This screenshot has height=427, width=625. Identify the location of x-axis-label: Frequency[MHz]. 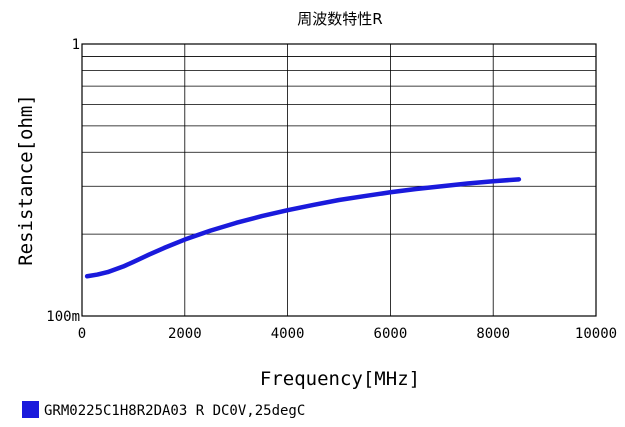
(340, 379).